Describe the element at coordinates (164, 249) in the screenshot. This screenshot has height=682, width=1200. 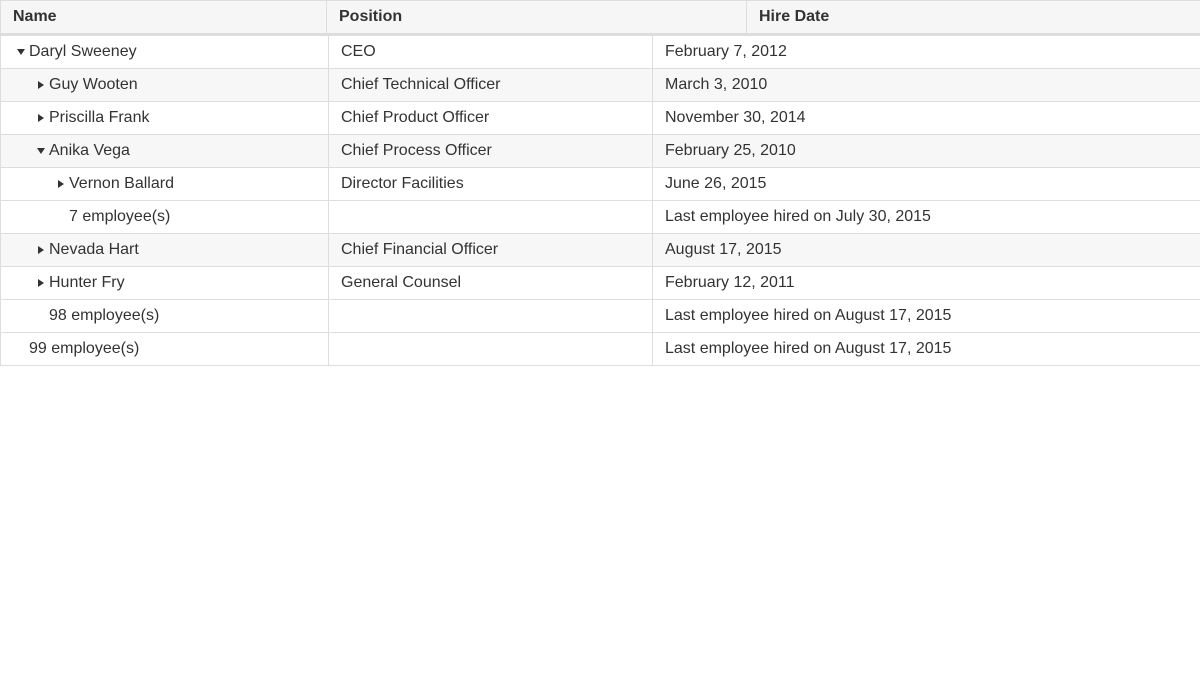
I see `name-cell: Nevada Hart` at that location.